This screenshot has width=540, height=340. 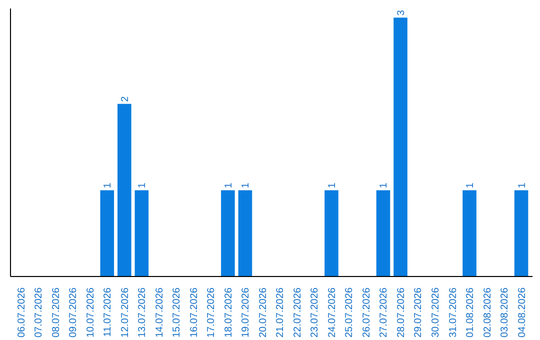 I want to click on x-tick-label: 03.08.2026, so click(x=505, y=312).